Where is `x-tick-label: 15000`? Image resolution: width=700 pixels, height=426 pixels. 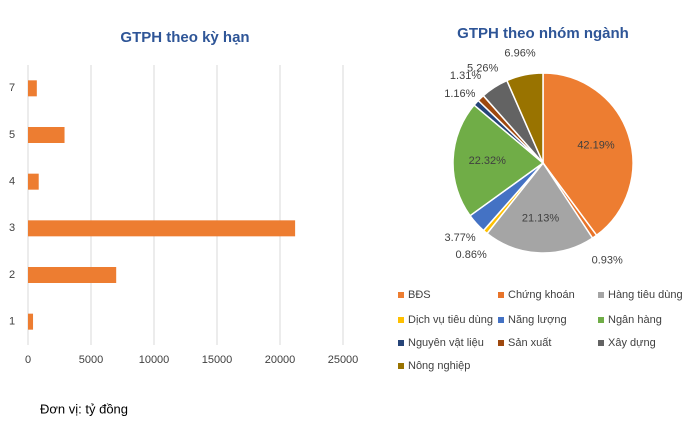 x-tick-label: 15000 is located at coordinates (217, 360).